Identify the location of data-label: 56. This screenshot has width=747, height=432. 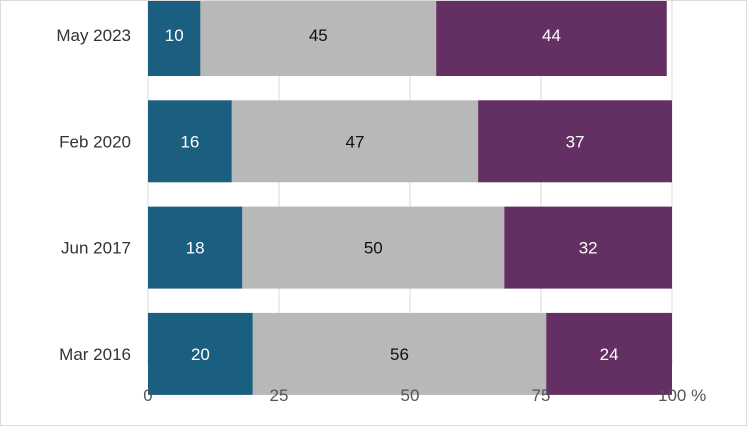
(399, 354).